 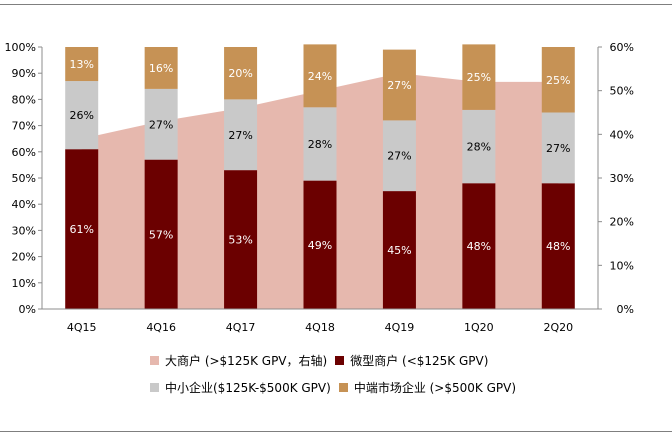 What do you see at coordinates (24, 178) in the screenshot?
I see `y-left-tick-5: 50%` at bounding box center [24, 178].